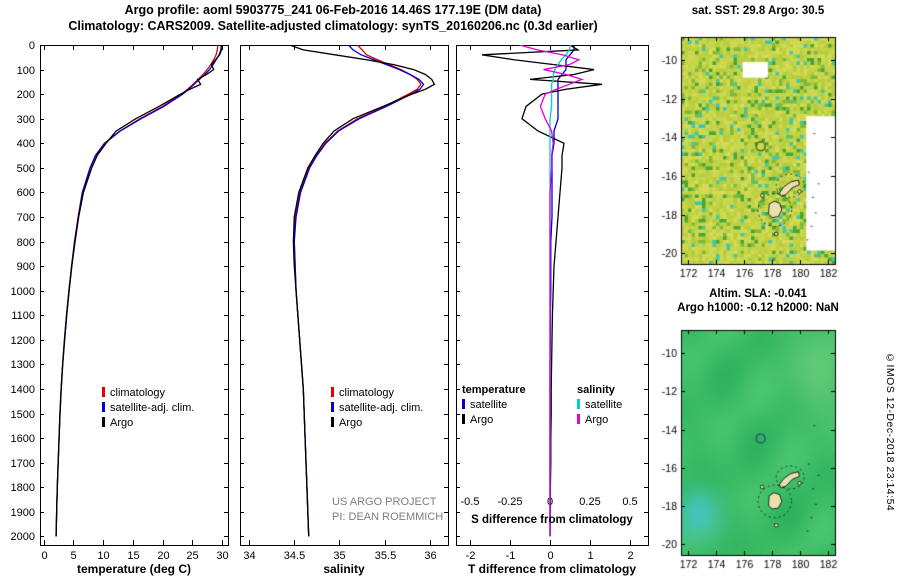 The width and height of the screenshot is (900, 580). What do you see at coordinates (596, 390) in the screenshot?
I see `legend-group-title: salinity` at bounding box center [596, 390].